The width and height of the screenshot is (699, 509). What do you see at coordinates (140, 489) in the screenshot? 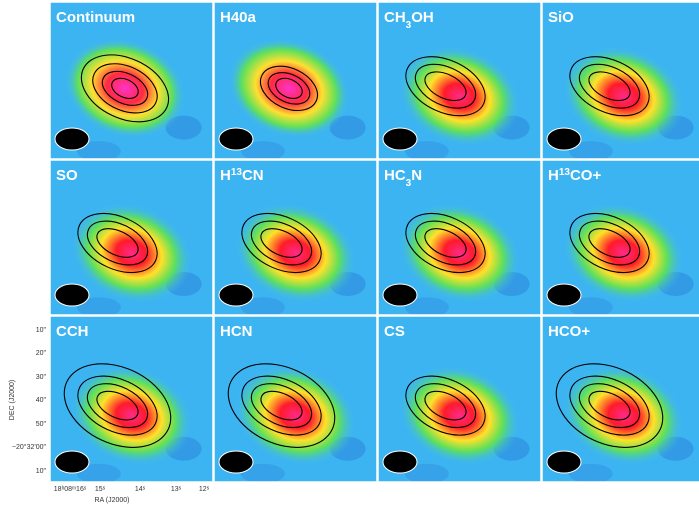
I see `x-tick-label: 14ˢ` at bounding box center [140, 489].